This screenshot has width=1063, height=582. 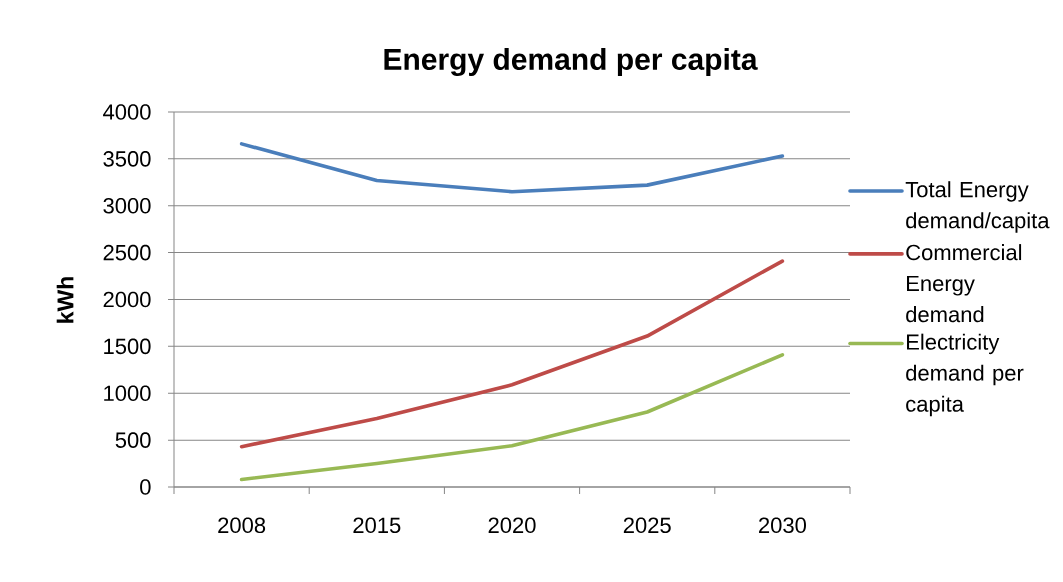 I want to click on x-tick-label: 2020, so click(x=512, y=525).